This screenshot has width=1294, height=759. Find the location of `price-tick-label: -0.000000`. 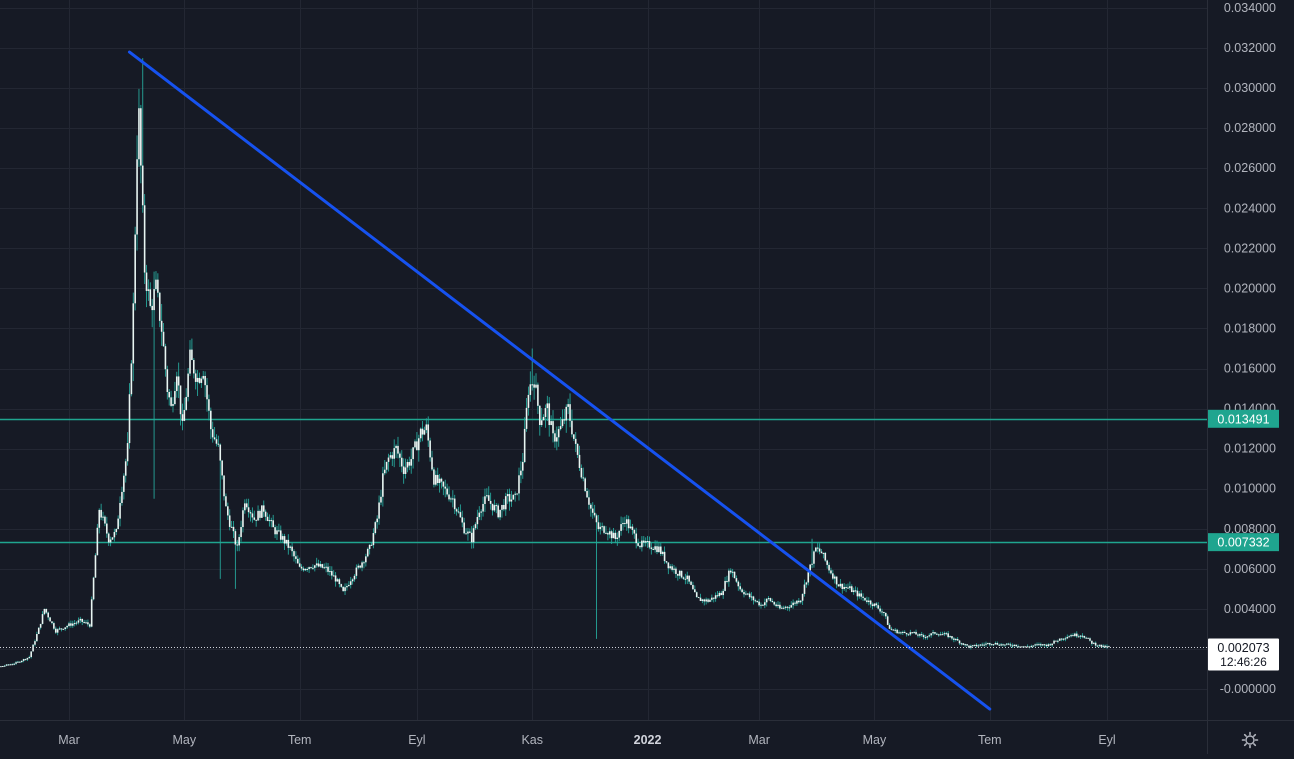

price-tick-label: -0.000000 is located at coordinates (1248, 689).